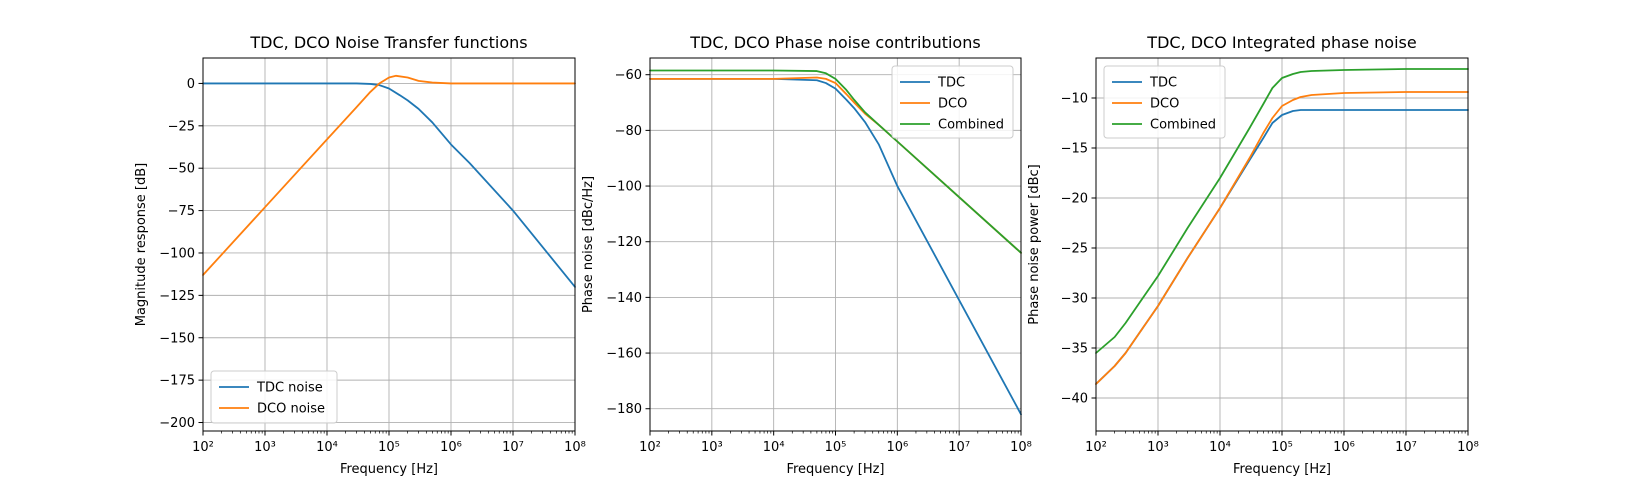 This screenshot has width=1626, height=488. I want to click on y-tick-label: −40, so click(1074, 399).